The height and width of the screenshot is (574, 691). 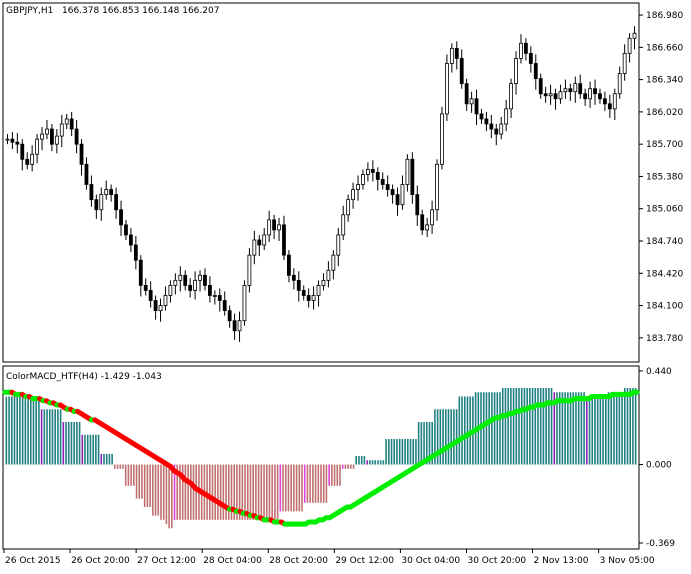 What do you see at coordinates (657, 458) in the screenshot?
I see `indicator-y-axis: 0.440 0.000 -0.369` at bounding box center [657, 458].